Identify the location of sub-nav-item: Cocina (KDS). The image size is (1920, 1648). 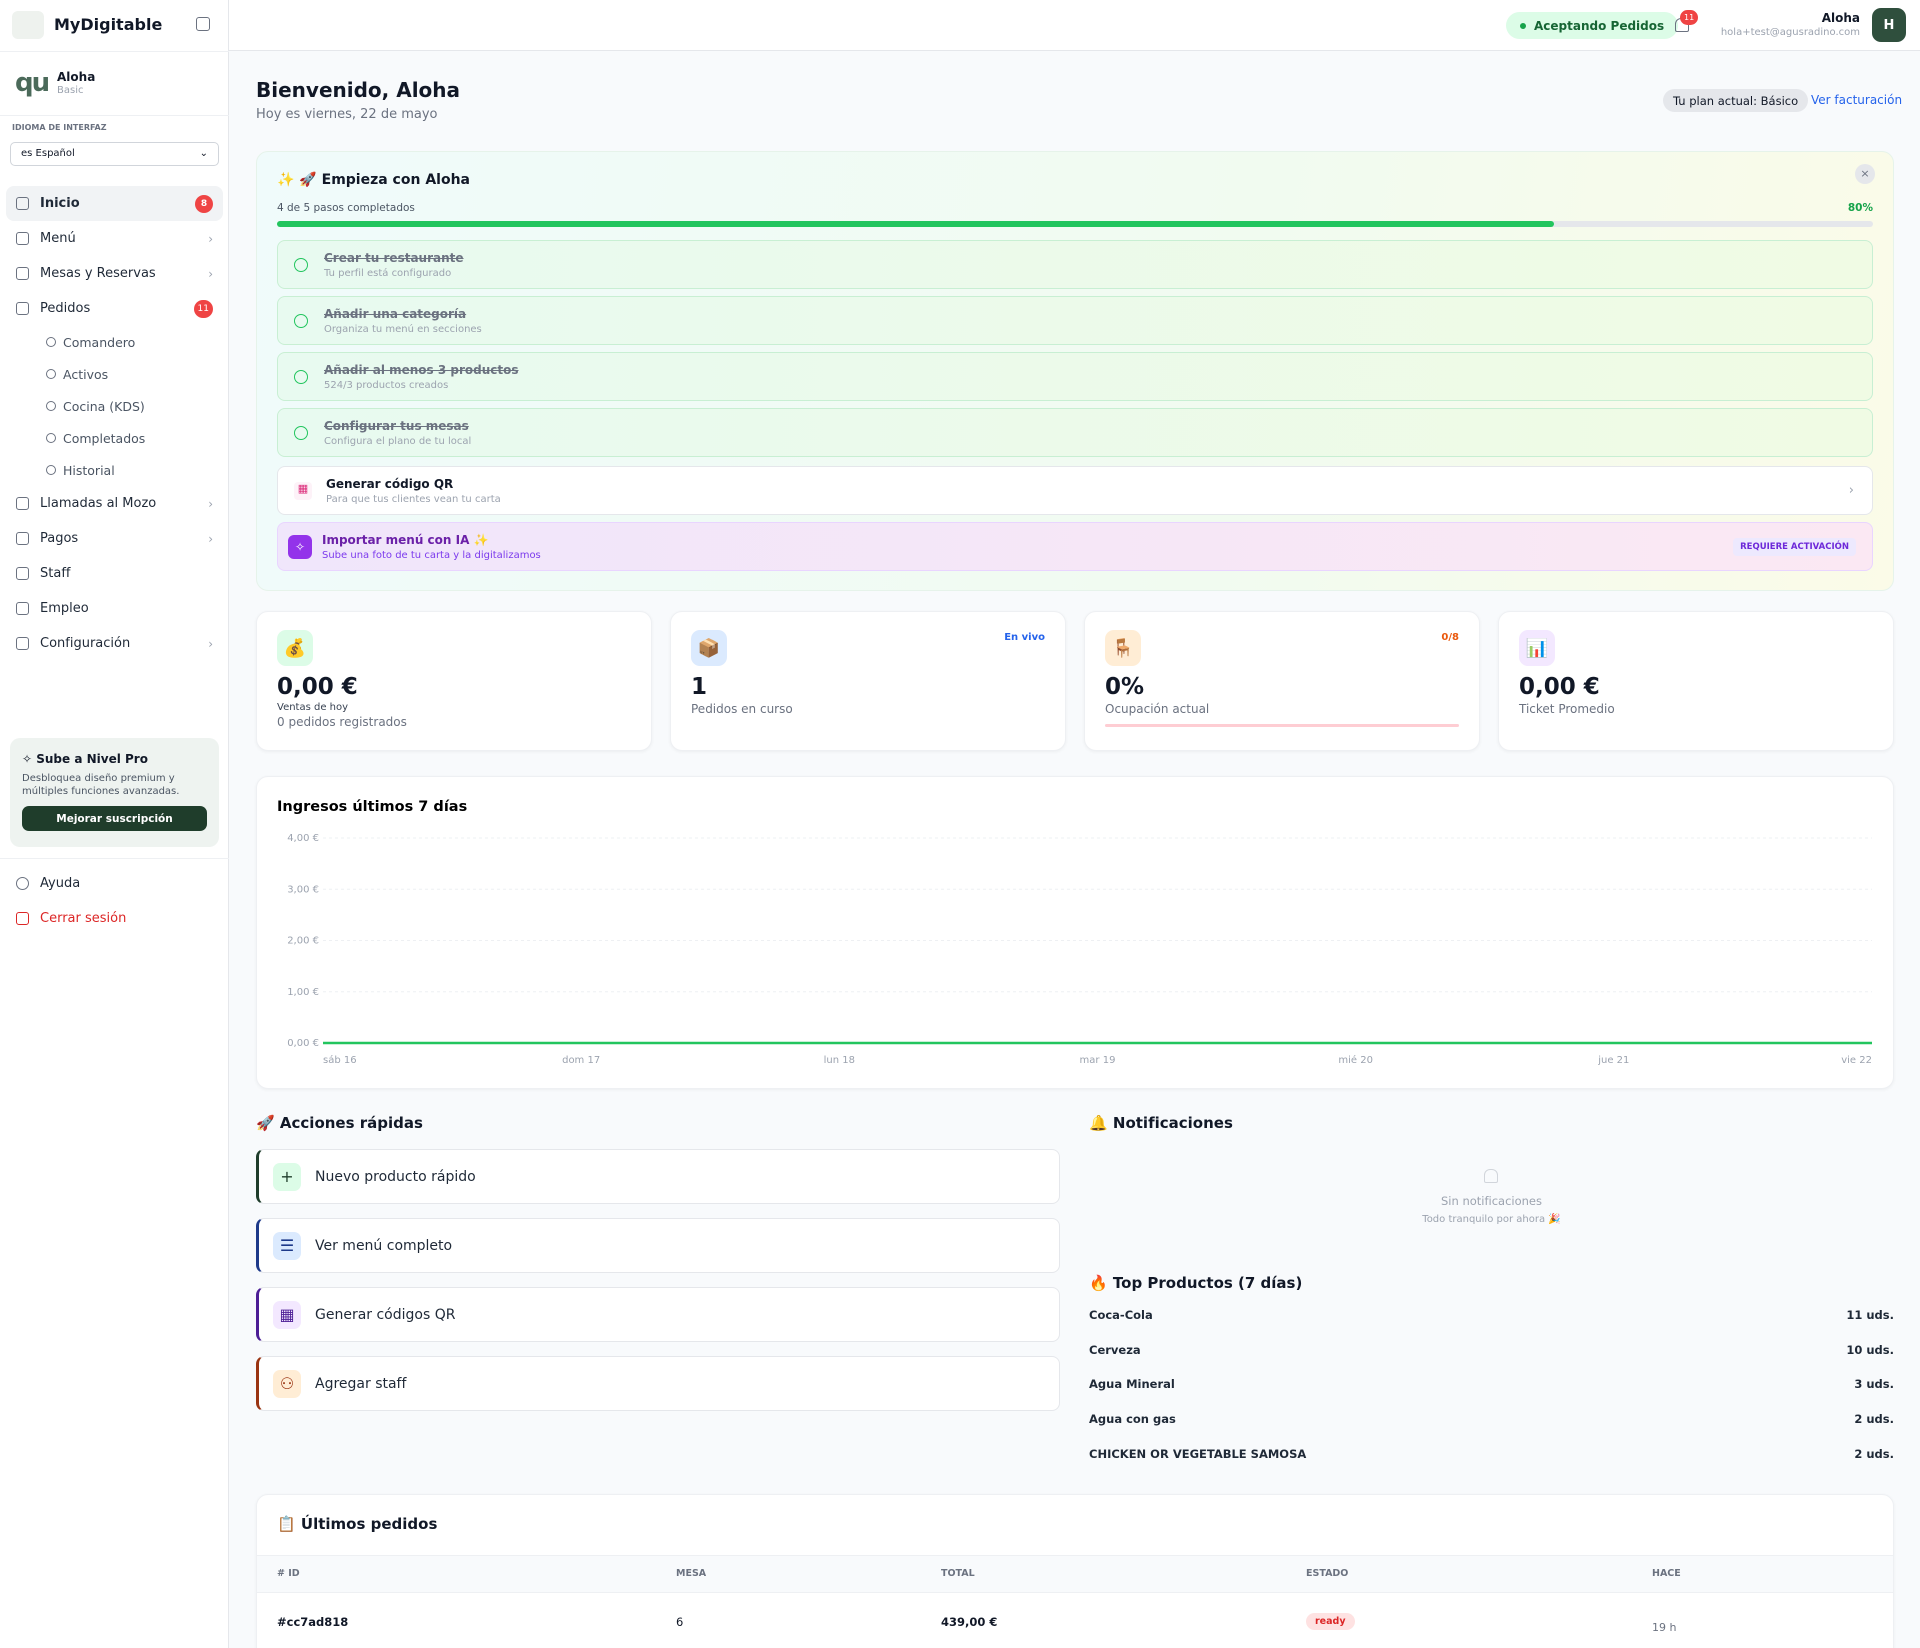
(114, 406).